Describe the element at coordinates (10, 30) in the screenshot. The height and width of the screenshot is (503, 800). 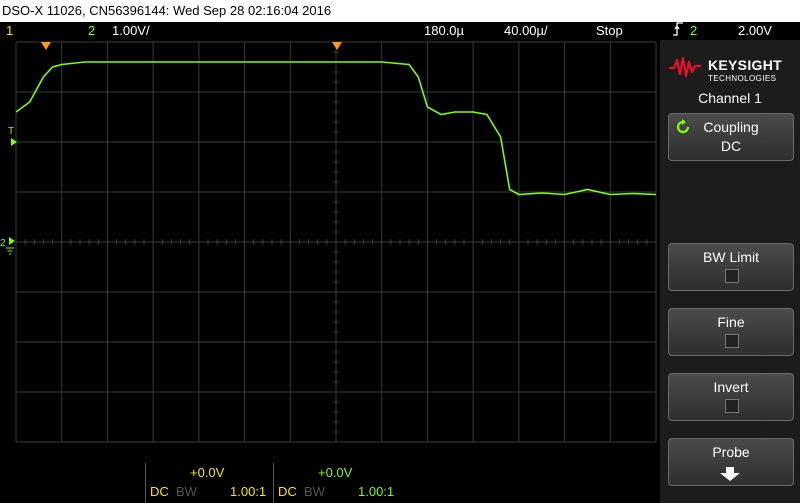
I see `ch1-indicator: 1` at that location.